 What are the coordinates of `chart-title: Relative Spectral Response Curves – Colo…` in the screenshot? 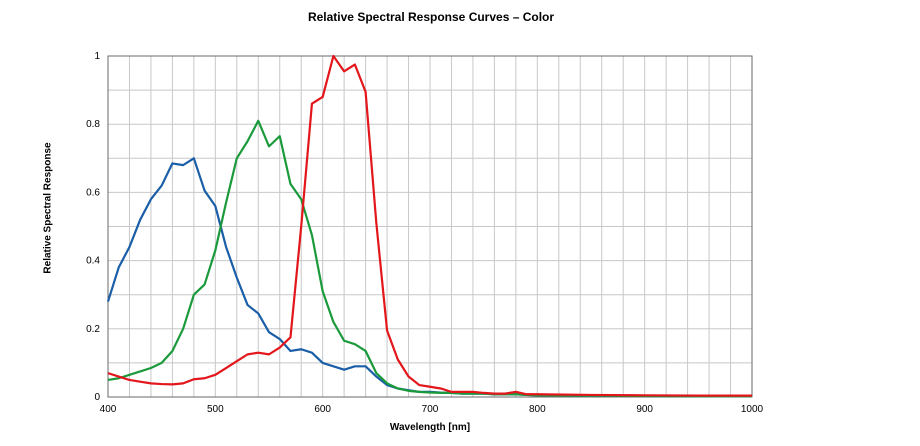 It's located at (431, 17).